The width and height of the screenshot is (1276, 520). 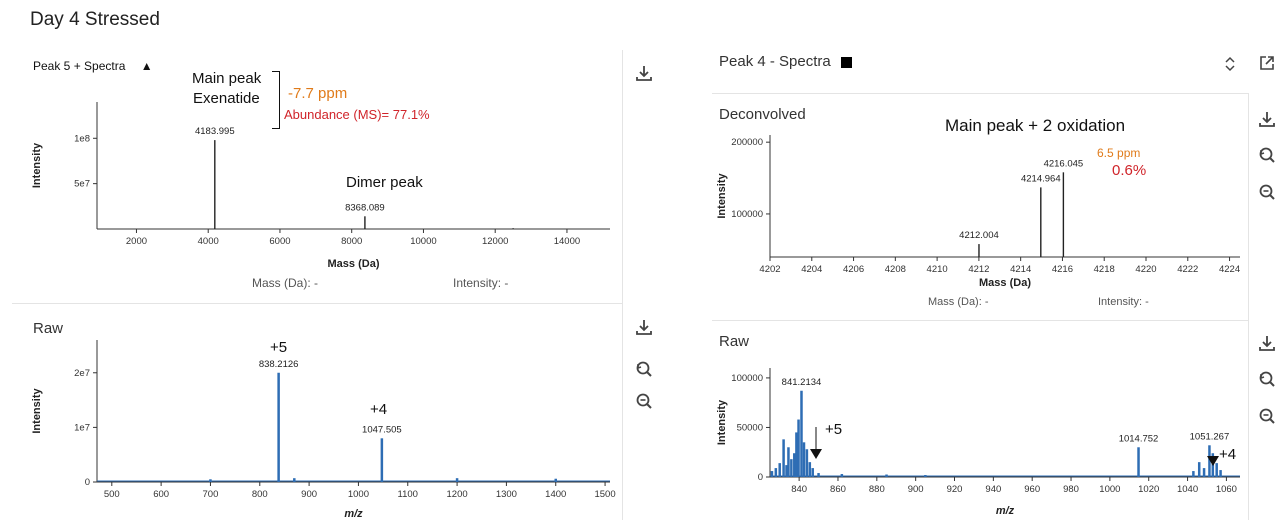 What do you see at coordinates (79, 66) in the screenshot?
I see `panel-title-text: Peak 5 + Spectra` at bounding box center [79, 66].